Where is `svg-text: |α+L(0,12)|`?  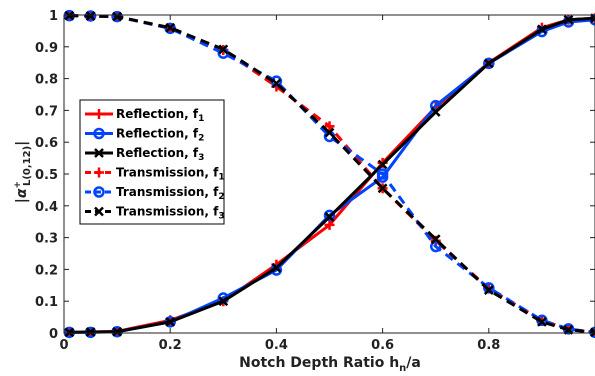 svg-text: |α+L(0,12)| is located at coordinates (23, 172).